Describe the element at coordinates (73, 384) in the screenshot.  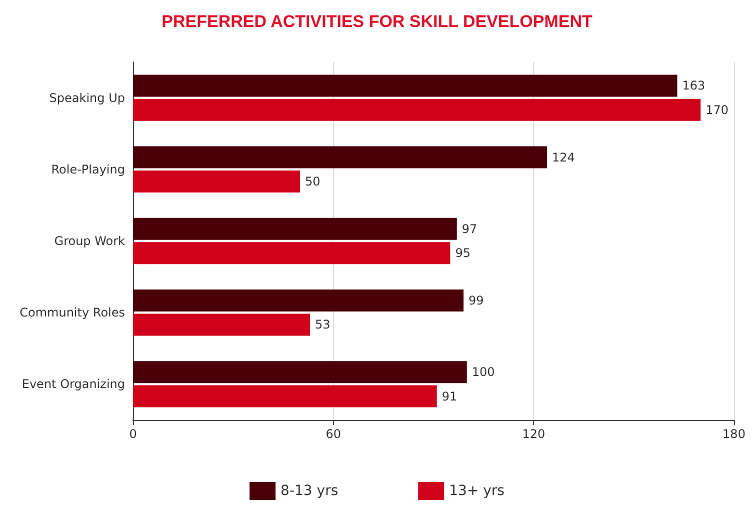
I see `y-tick-label: Event Organizing` at that location.